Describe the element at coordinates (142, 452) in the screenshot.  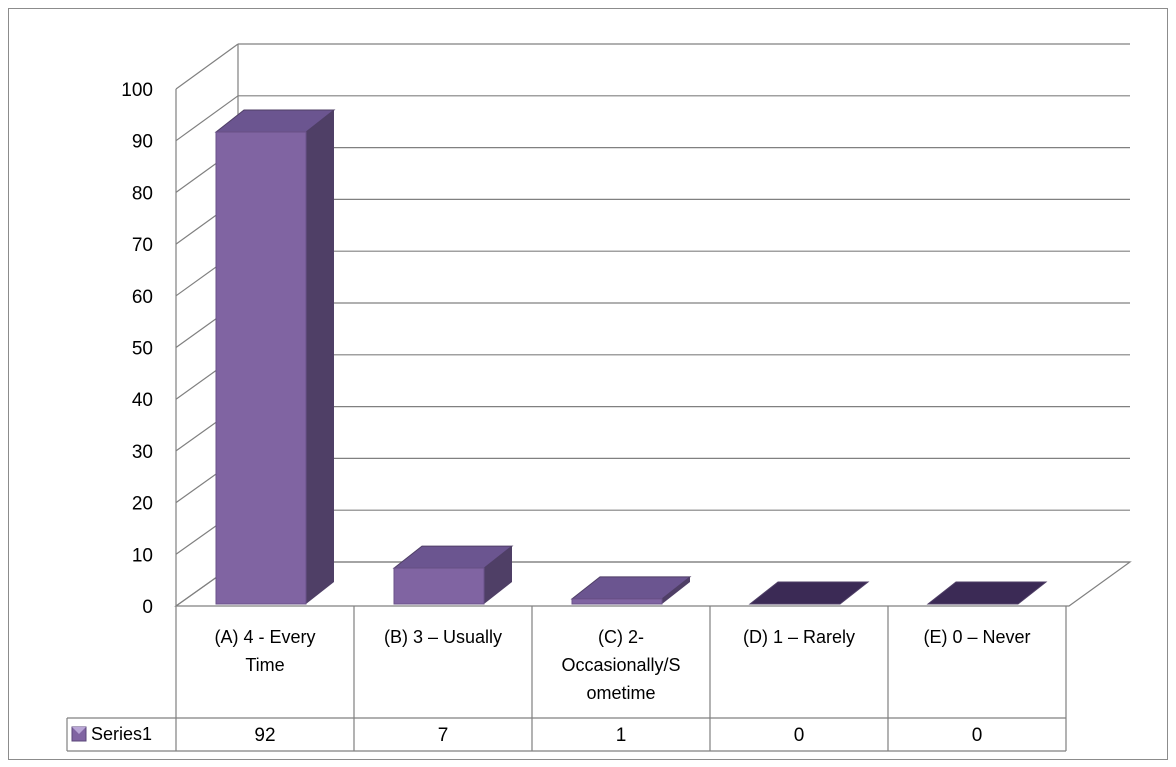
I see `y-tick-label: 30` at that location.